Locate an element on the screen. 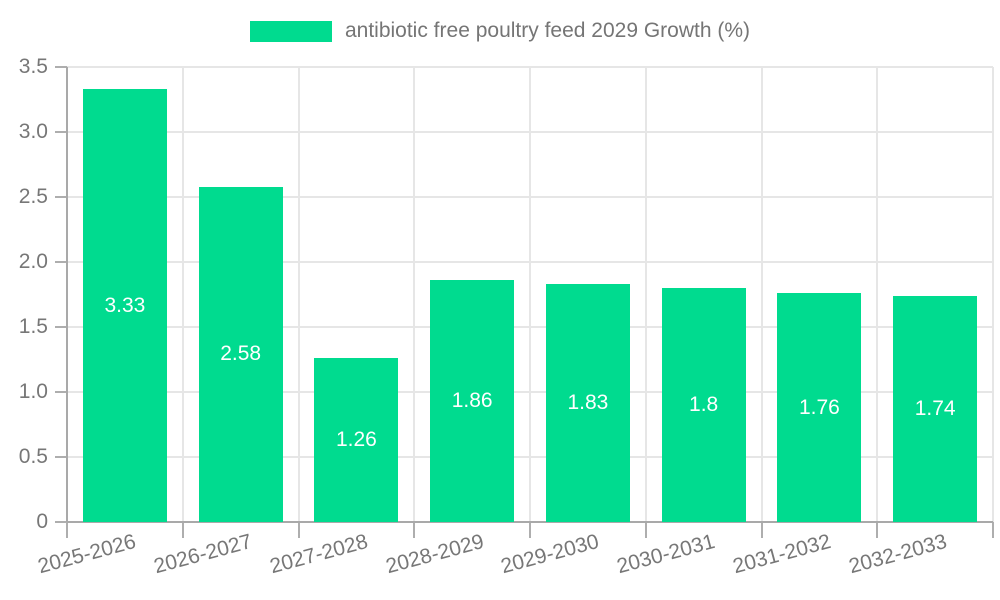  bar-value-label: 1.86 is located at coordinates (472, 401).